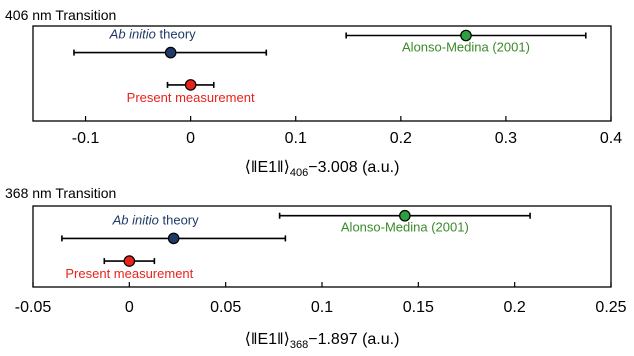 The image size is (634, 356). Describe the element at coordinates (418, 307) in the screenshot. I see `x-tick-label: 0.15` at that location.